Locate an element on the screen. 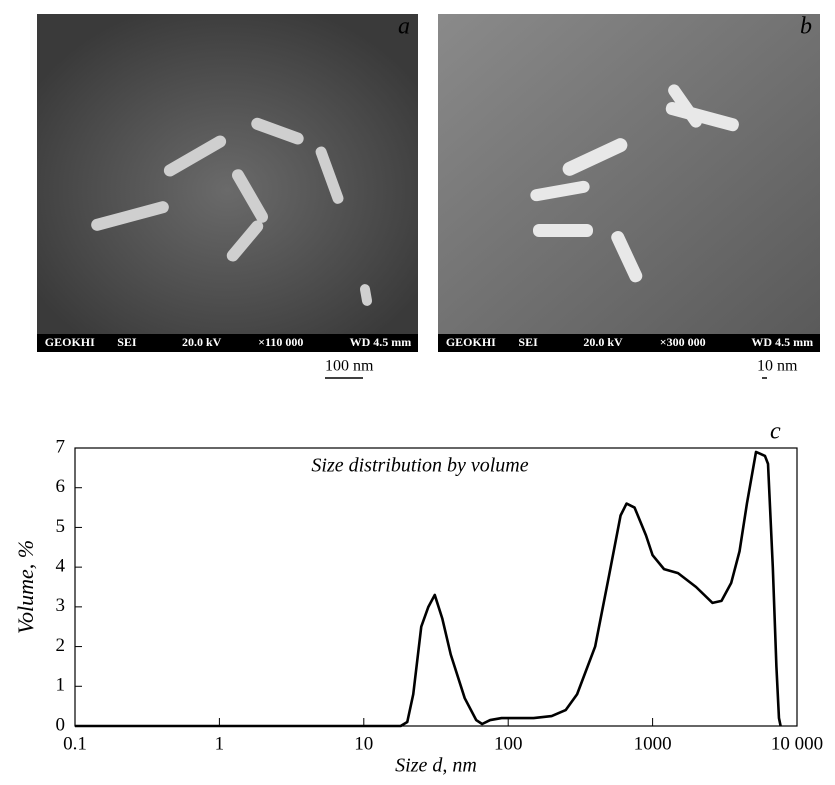  x-axis-label: Size d, nm is located at coordinates (436, 766).